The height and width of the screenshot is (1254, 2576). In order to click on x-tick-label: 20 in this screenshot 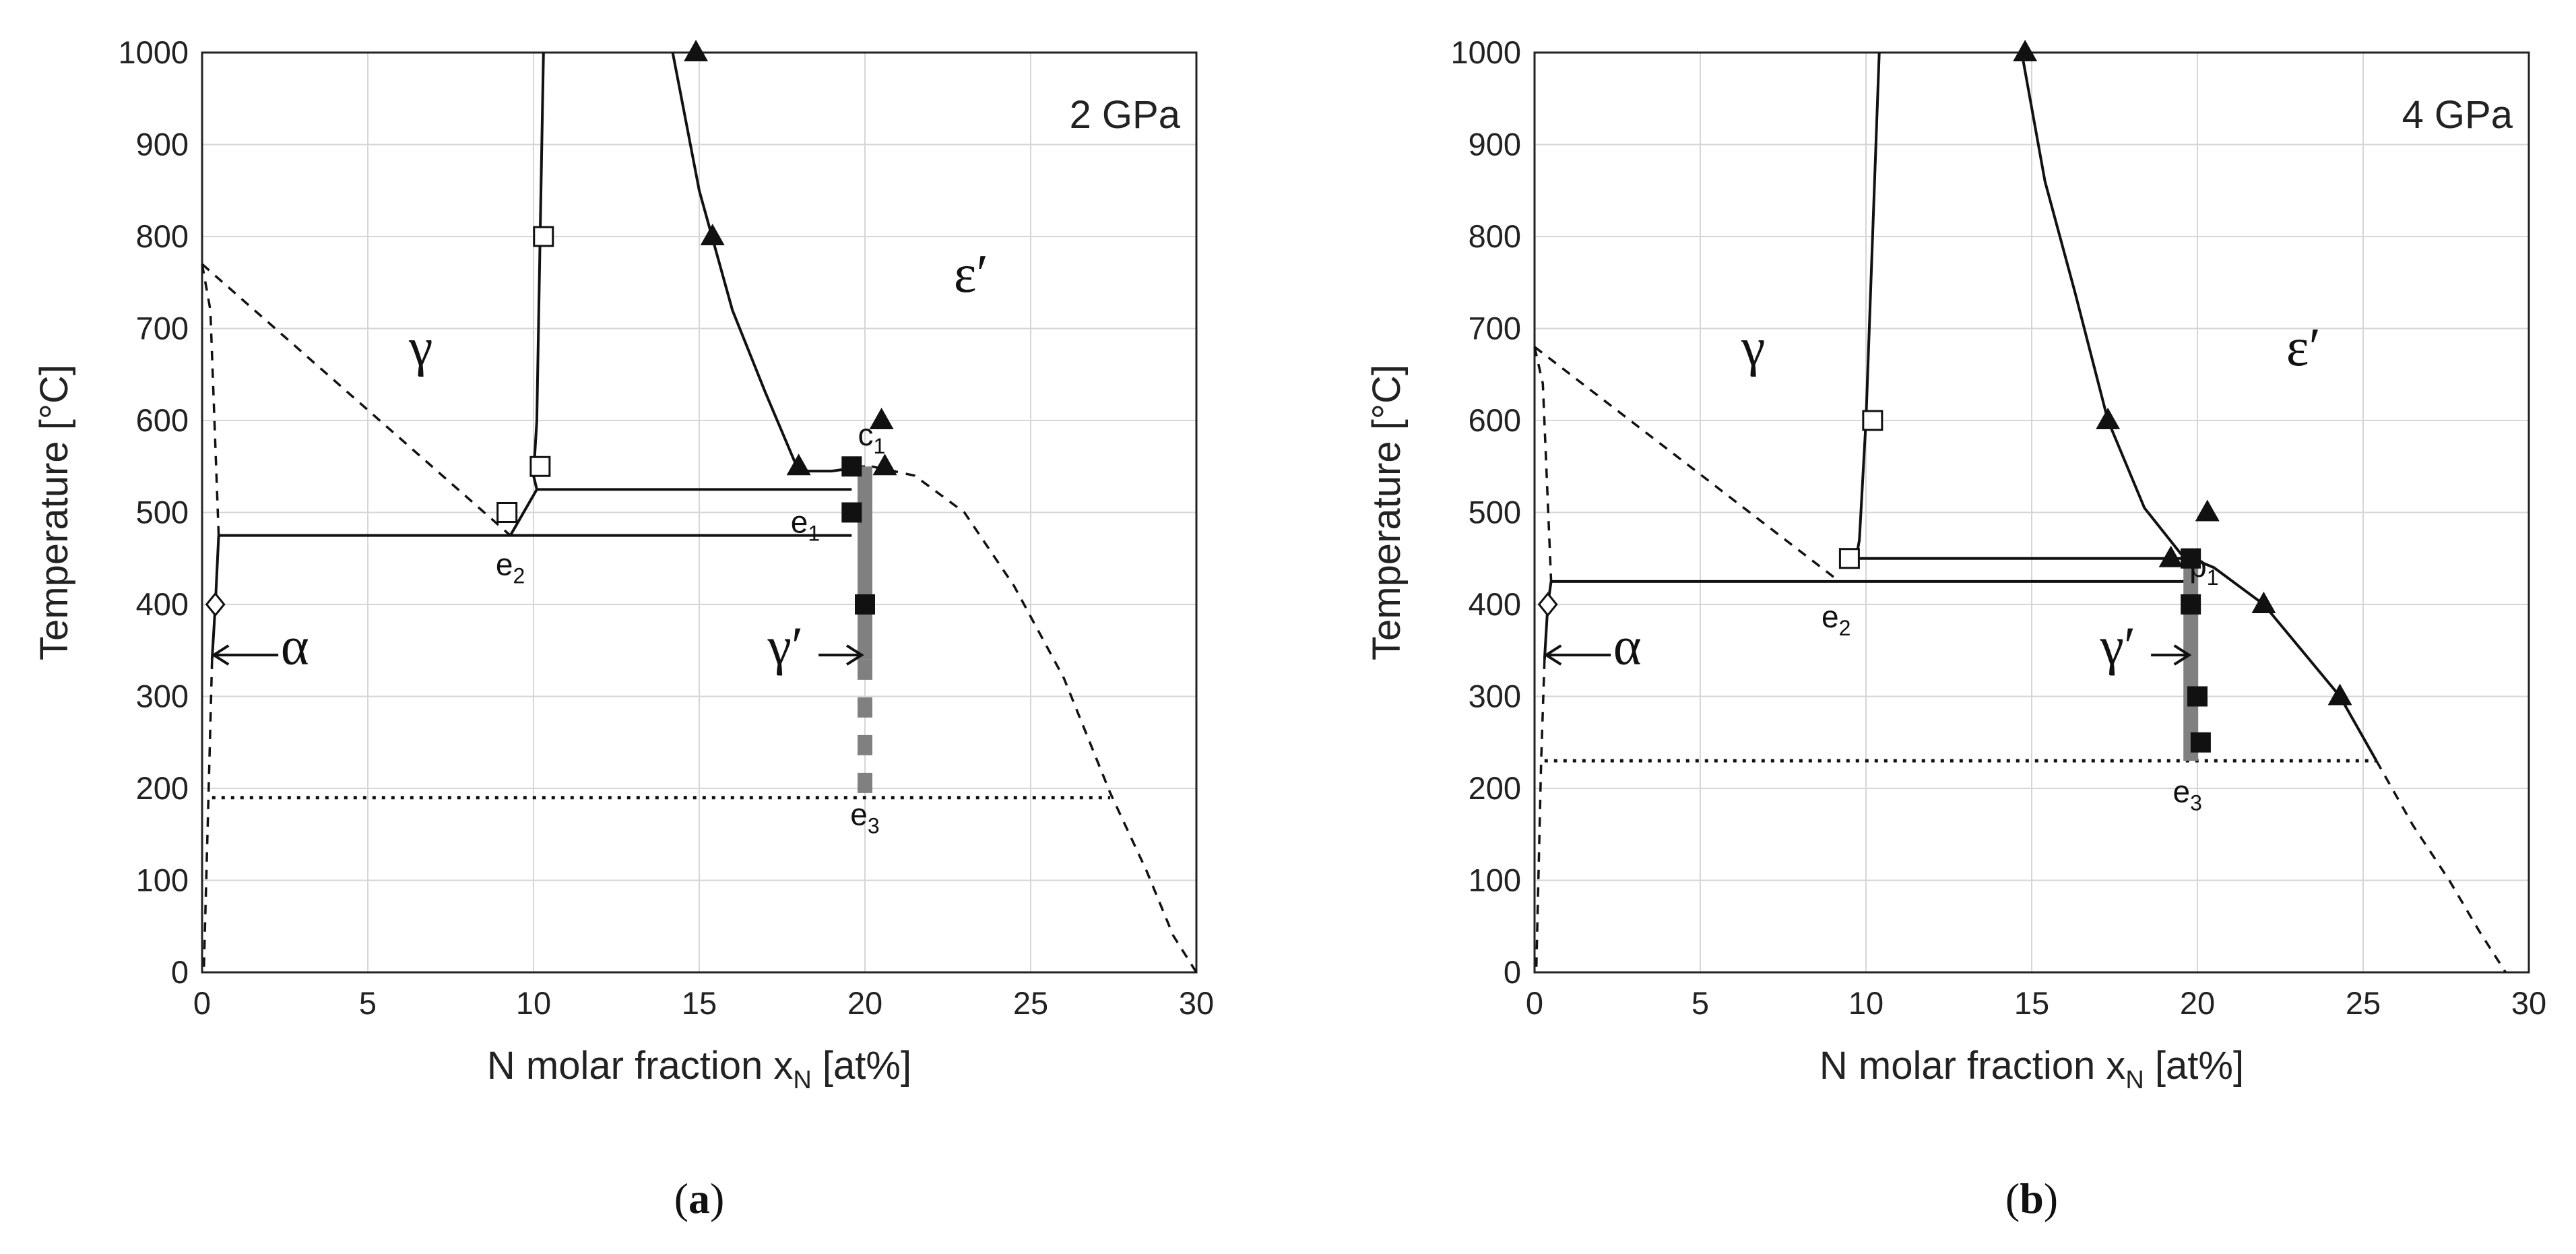, I will do `click(864, 1003)`.